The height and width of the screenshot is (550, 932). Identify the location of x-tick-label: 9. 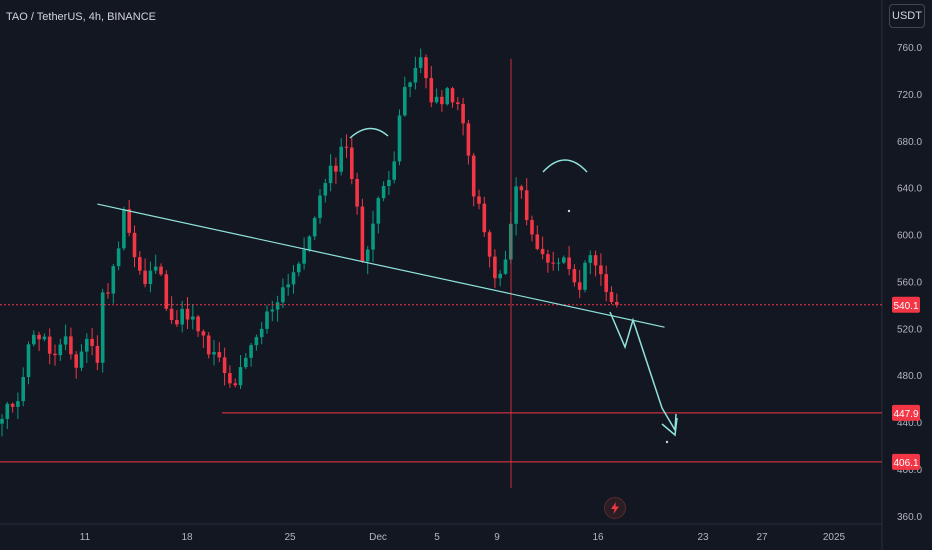
(497, 537).